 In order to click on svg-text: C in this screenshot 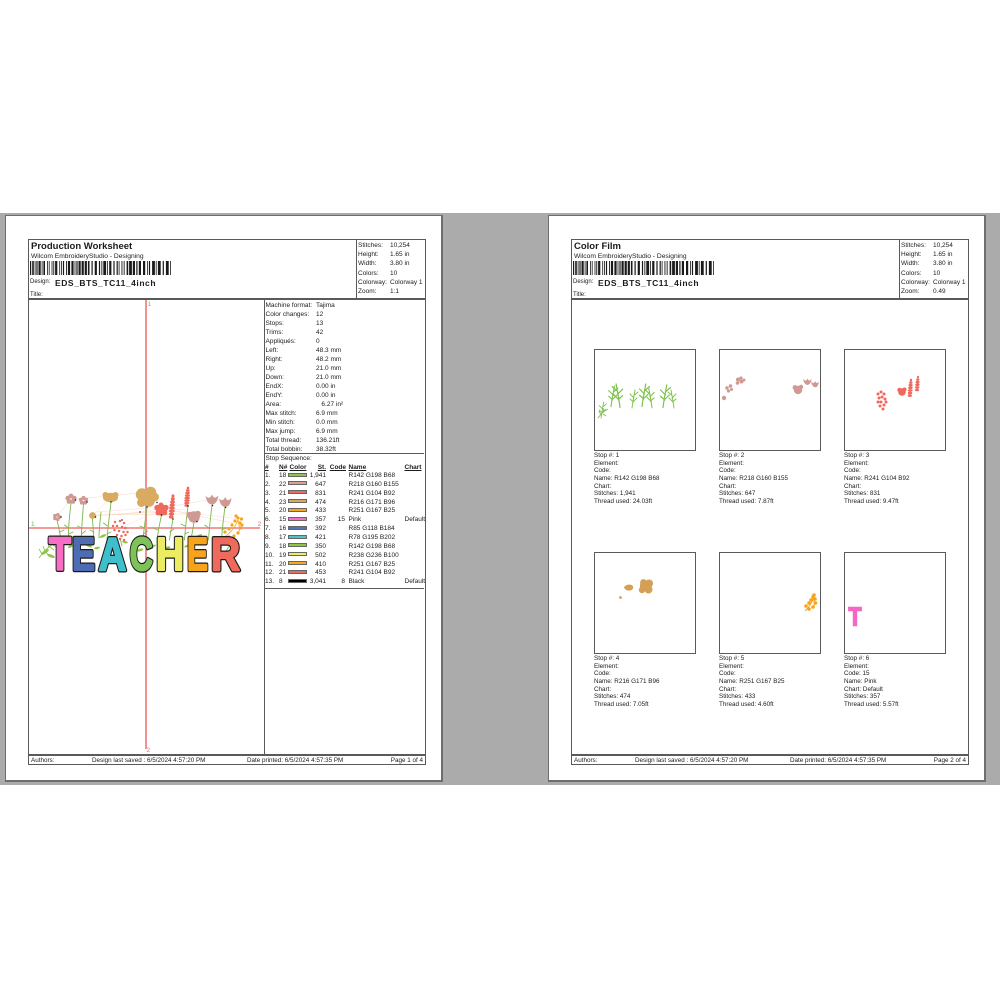, I will do `click(141, 554)`.